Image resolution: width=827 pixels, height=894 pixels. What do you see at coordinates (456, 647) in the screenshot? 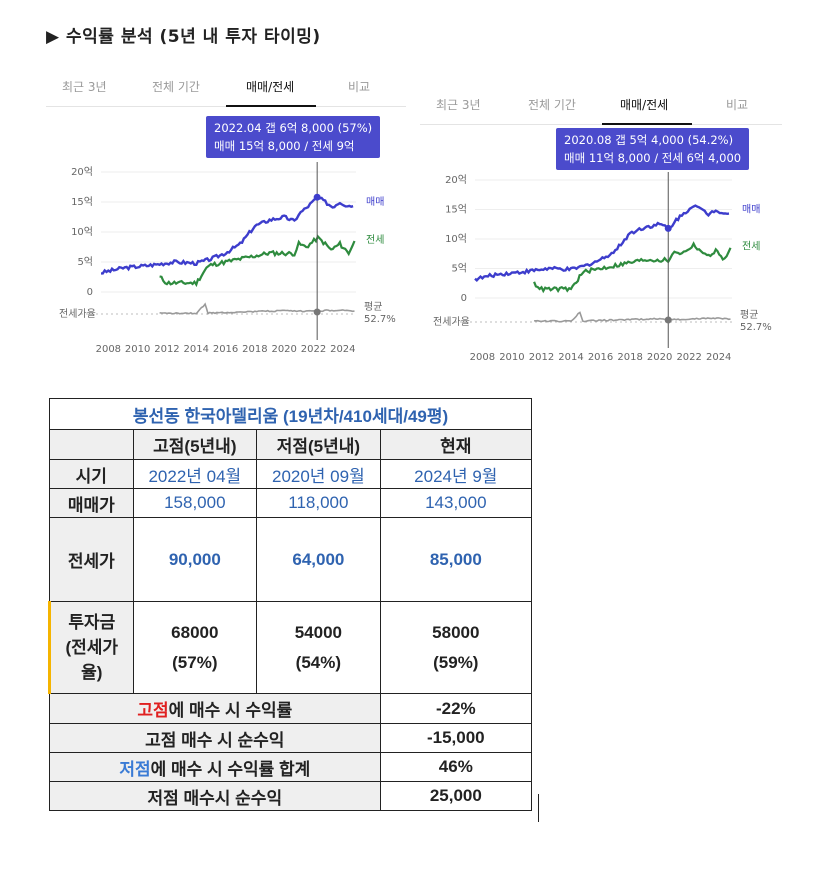
I see `investment-current: 58000 (59%)` at bounding box center [456, 647].